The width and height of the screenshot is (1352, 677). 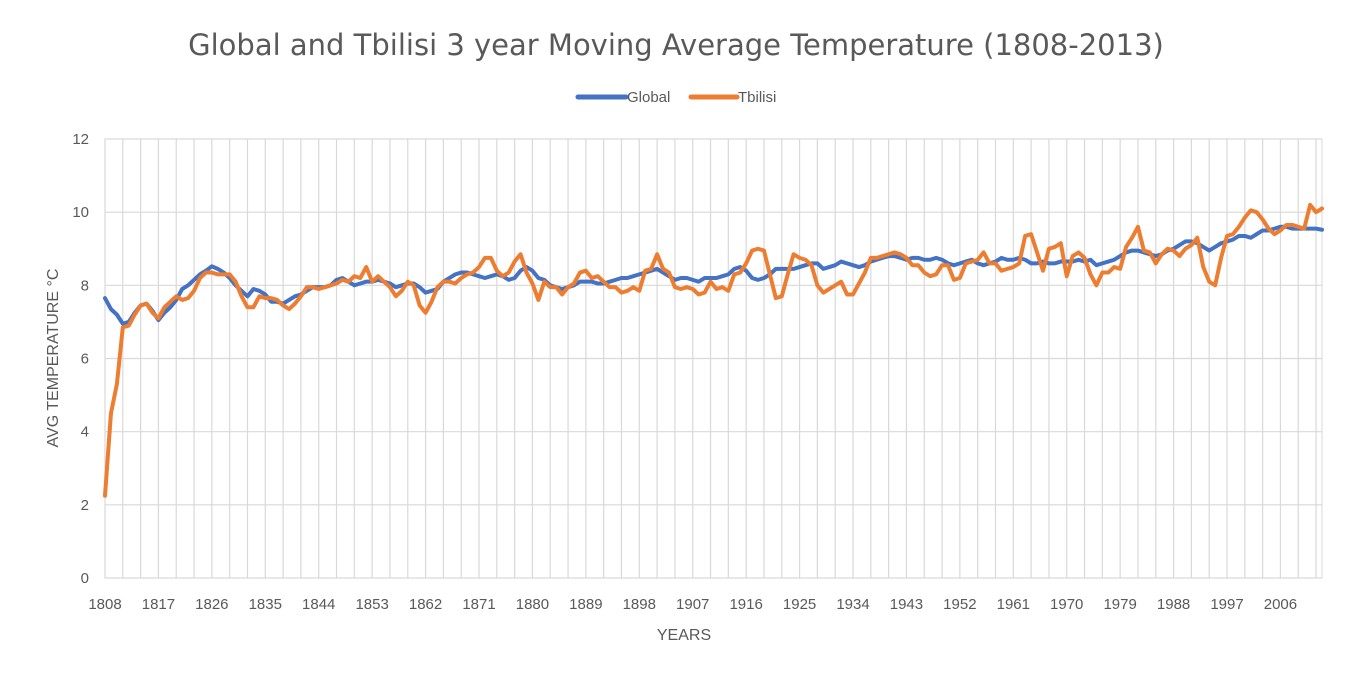 I want to click on y-tick-label: 6, so click(x=85, y=359).